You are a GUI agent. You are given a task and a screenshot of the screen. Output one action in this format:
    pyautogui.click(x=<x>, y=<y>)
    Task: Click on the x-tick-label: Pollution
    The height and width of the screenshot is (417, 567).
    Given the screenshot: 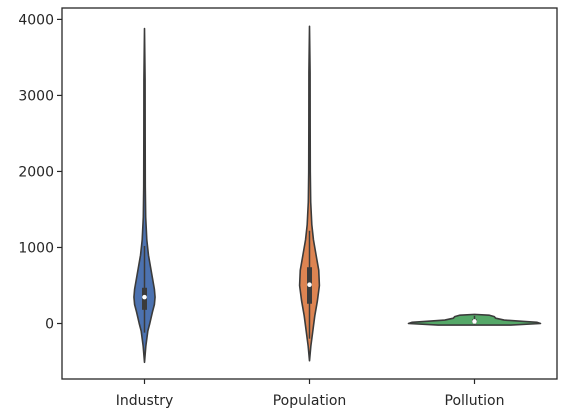 What is the action you would take?
    pyautogui.click(x=475, y=401)
    